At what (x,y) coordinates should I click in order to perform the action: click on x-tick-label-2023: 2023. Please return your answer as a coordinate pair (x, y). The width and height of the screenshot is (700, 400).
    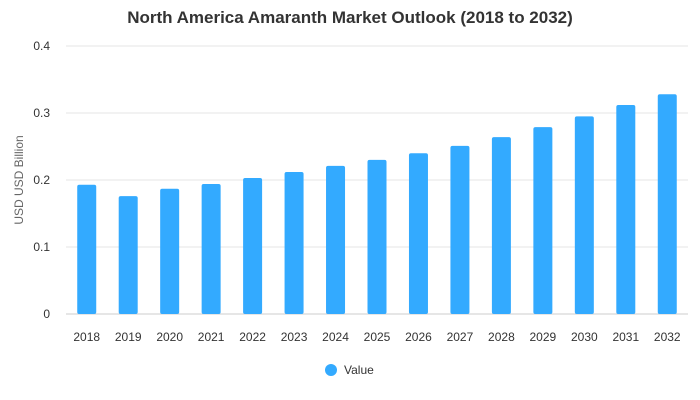
    Looking at the image, I should click on (294, 337).